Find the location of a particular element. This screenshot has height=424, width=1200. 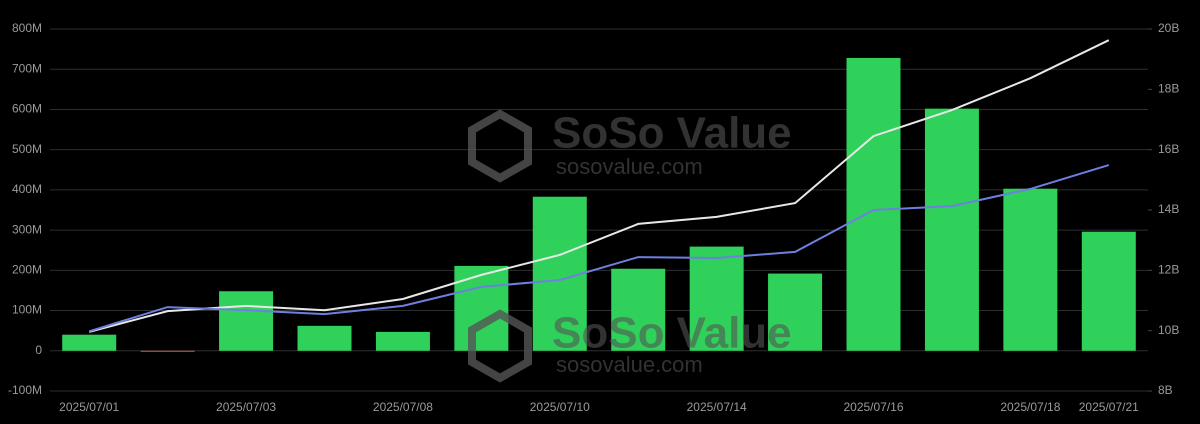

y2-tick-label: 10B is located at coordinates (1168, 330).